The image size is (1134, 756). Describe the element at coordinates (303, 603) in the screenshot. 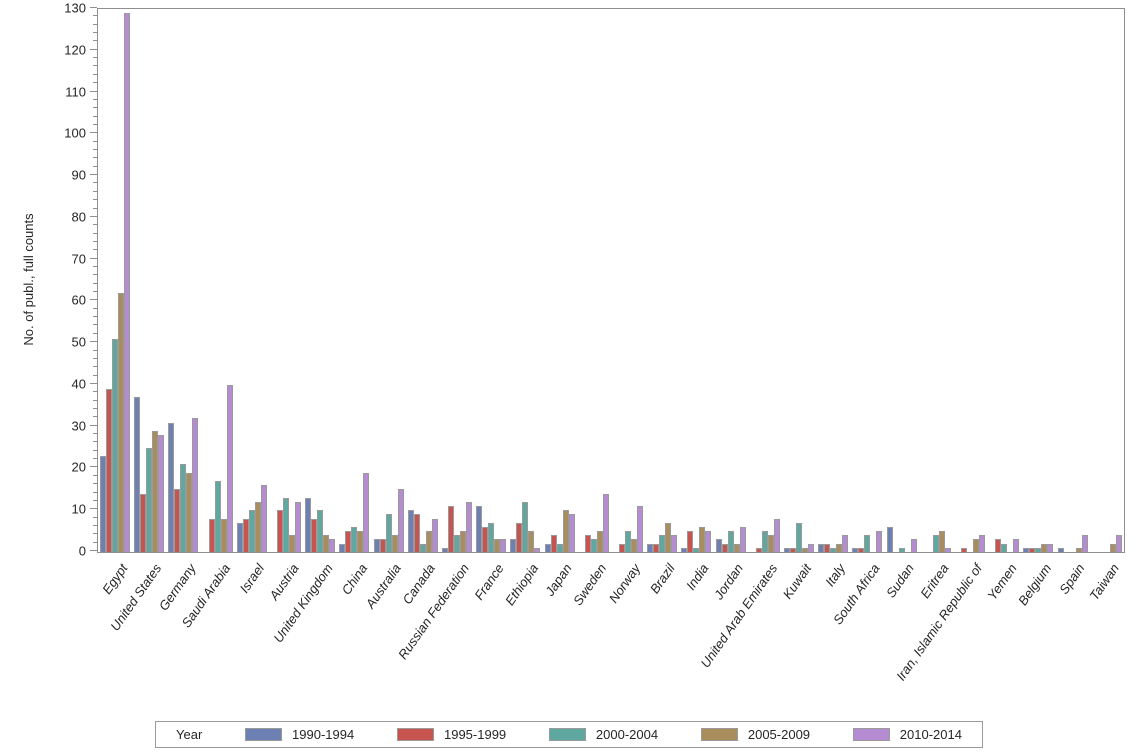

I see `x-tick-label: United Kingdom` at that location.